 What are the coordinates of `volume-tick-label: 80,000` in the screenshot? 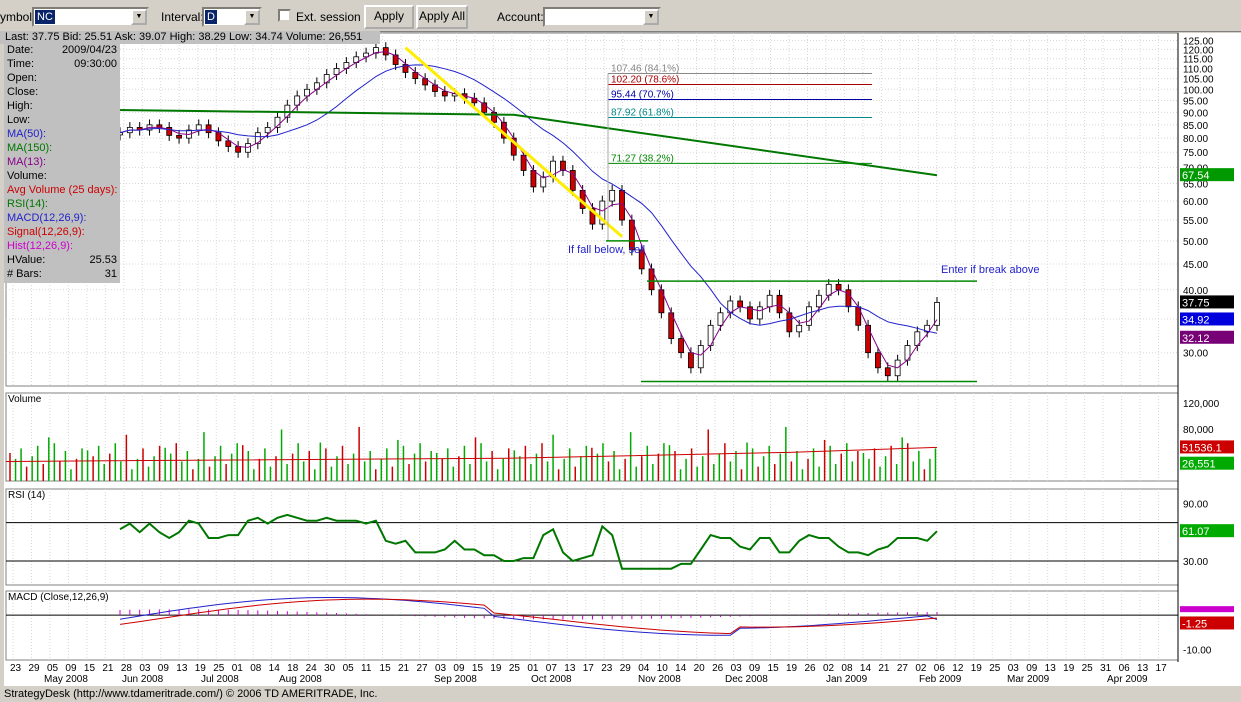 It's located at (1198, 430).